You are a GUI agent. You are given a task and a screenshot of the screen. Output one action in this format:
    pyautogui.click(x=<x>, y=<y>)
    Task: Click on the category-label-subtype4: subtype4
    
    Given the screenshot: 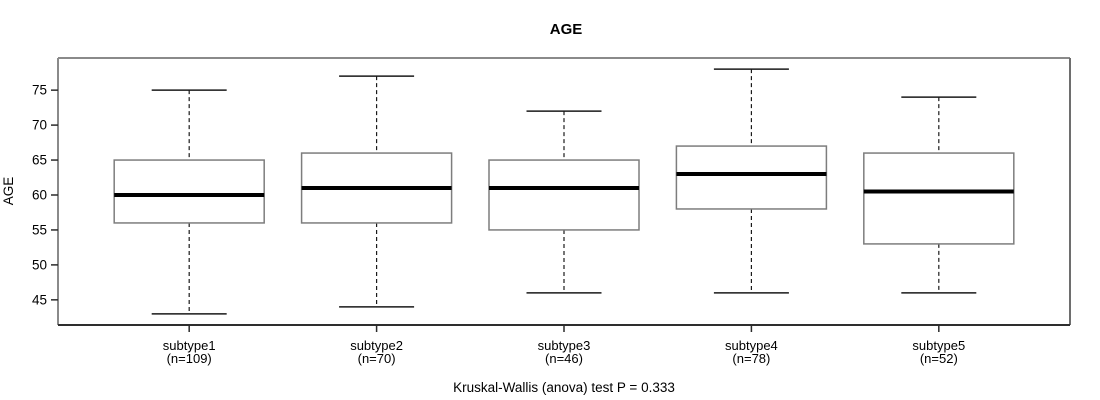 What is the action you would take?
    pyautogui.click(x=751, y=345)
    